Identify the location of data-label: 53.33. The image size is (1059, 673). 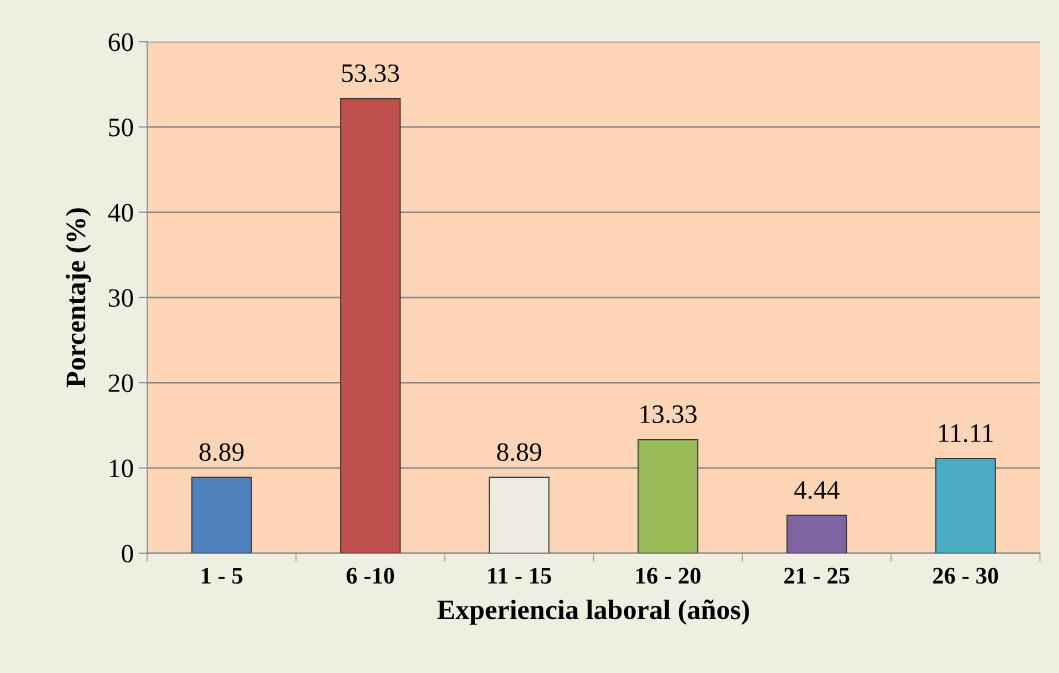
(371, 73).